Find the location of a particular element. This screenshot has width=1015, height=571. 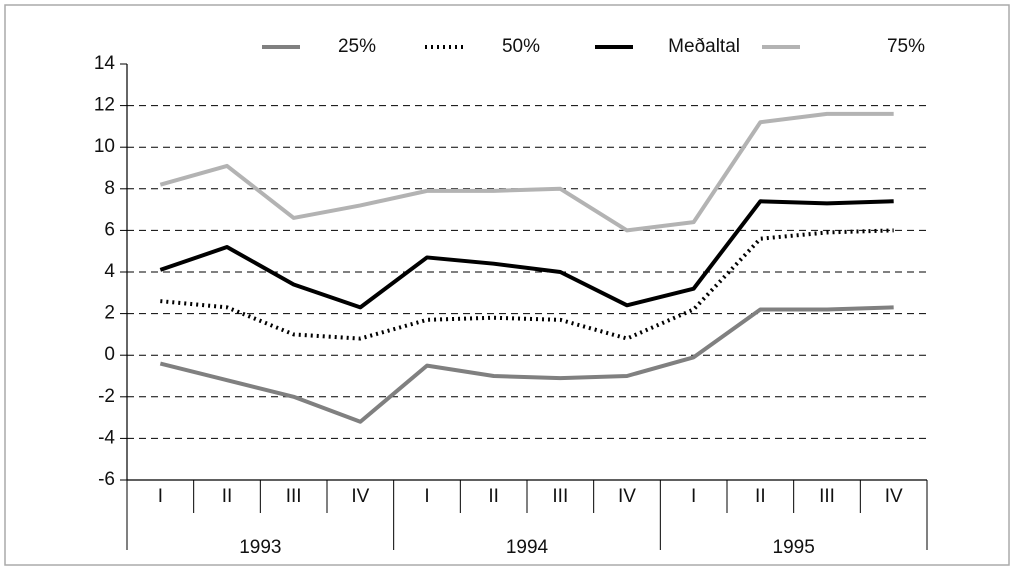

y-tick-label: 4 is located at coordinates (109, 271).